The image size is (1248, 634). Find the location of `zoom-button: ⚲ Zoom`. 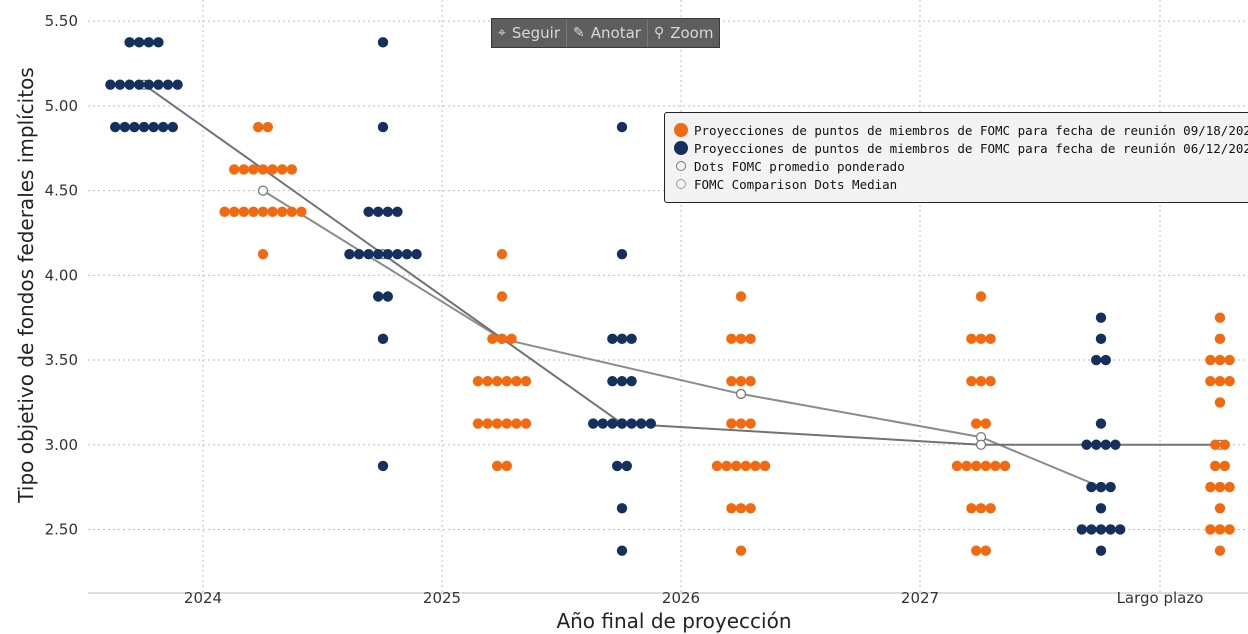

zoom-button: ⚲ Zoom is located at coordinates (684, 33).